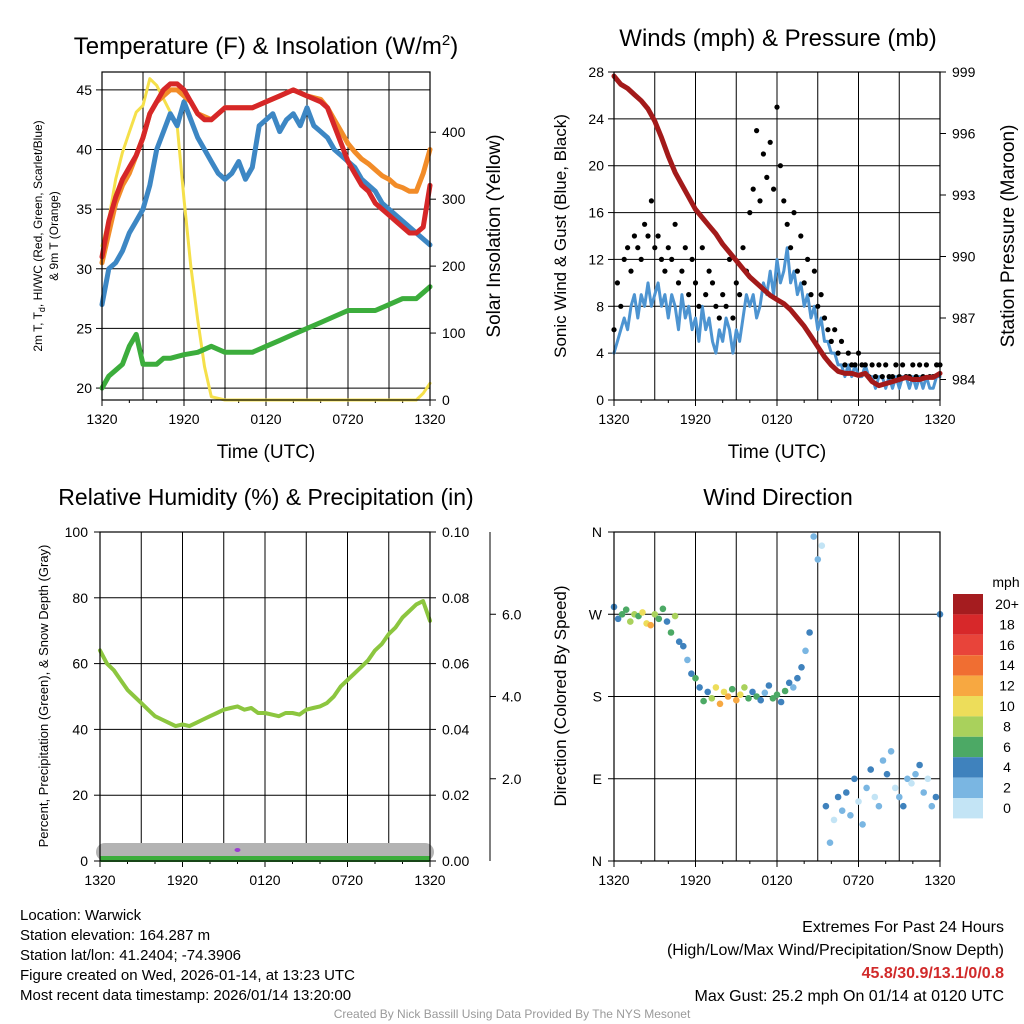  Describe the element at coordinates (183, 419) in the screenshot. I see `temp-xtick-label: 1920` at that location.